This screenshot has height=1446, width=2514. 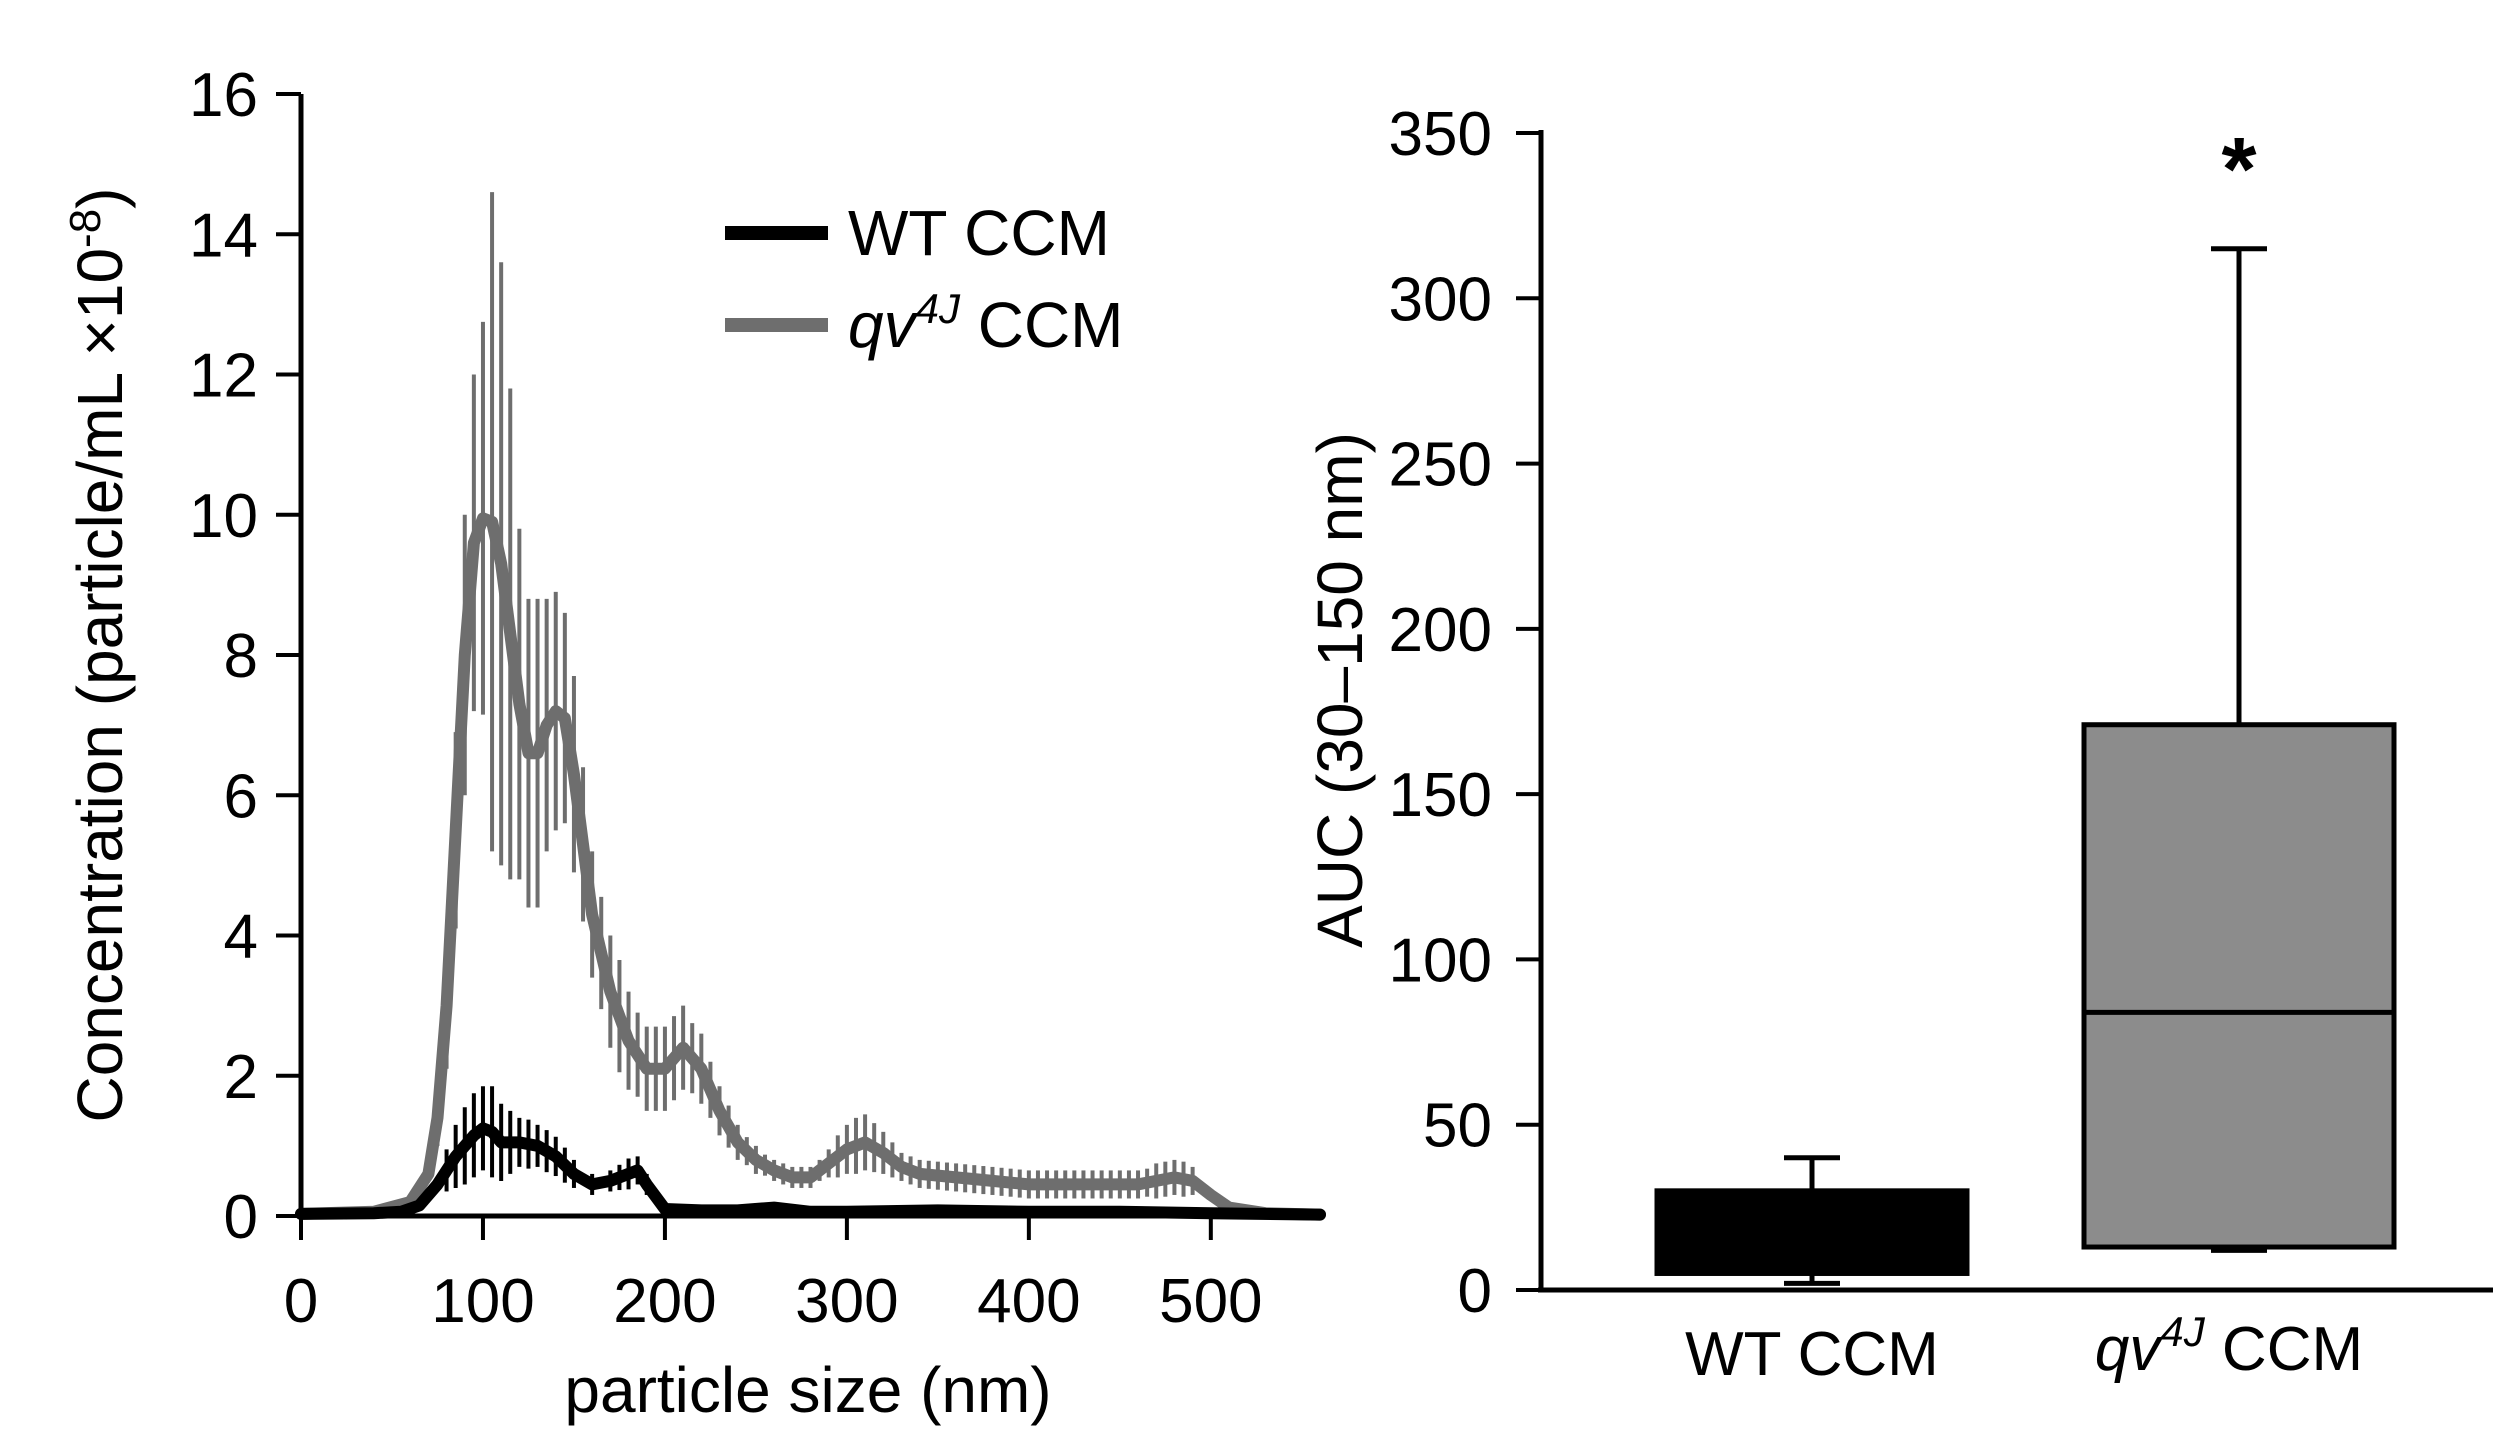 I want to click on y-tick-label: 8, so click(x=241, y=656).